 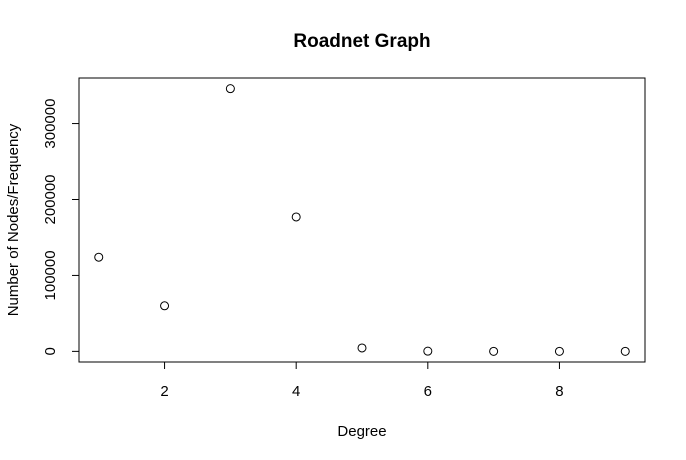 What do you see at coordinates (61, 227) in the screenshot?
I see `y-axis: 0 100000 200000 300000` at bounding box center [61, 227].